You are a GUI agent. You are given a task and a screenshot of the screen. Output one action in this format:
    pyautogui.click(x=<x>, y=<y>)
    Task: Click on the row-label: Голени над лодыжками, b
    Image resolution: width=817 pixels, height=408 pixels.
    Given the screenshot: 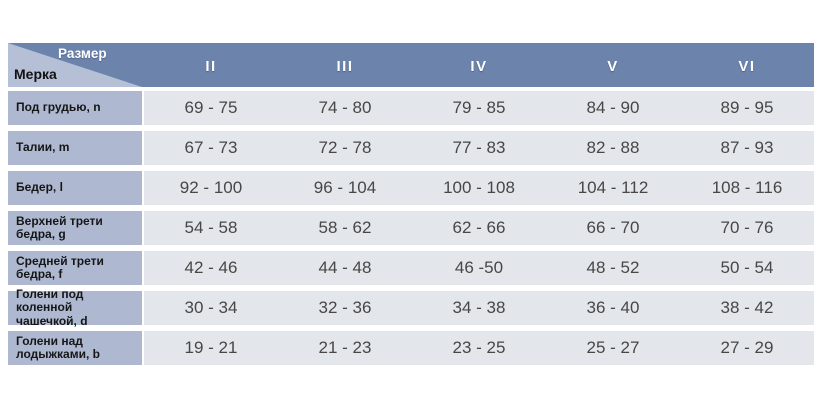 What is the action you would take?
    pyautogui.click(x=75, y=348)
    